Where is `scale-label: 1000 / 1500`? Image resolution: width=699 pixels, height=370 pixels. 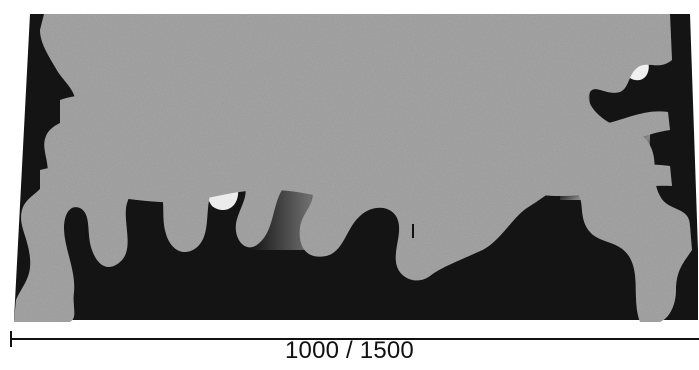 scale-label: 1000 / 1500 is located at coordinates (349, 350).